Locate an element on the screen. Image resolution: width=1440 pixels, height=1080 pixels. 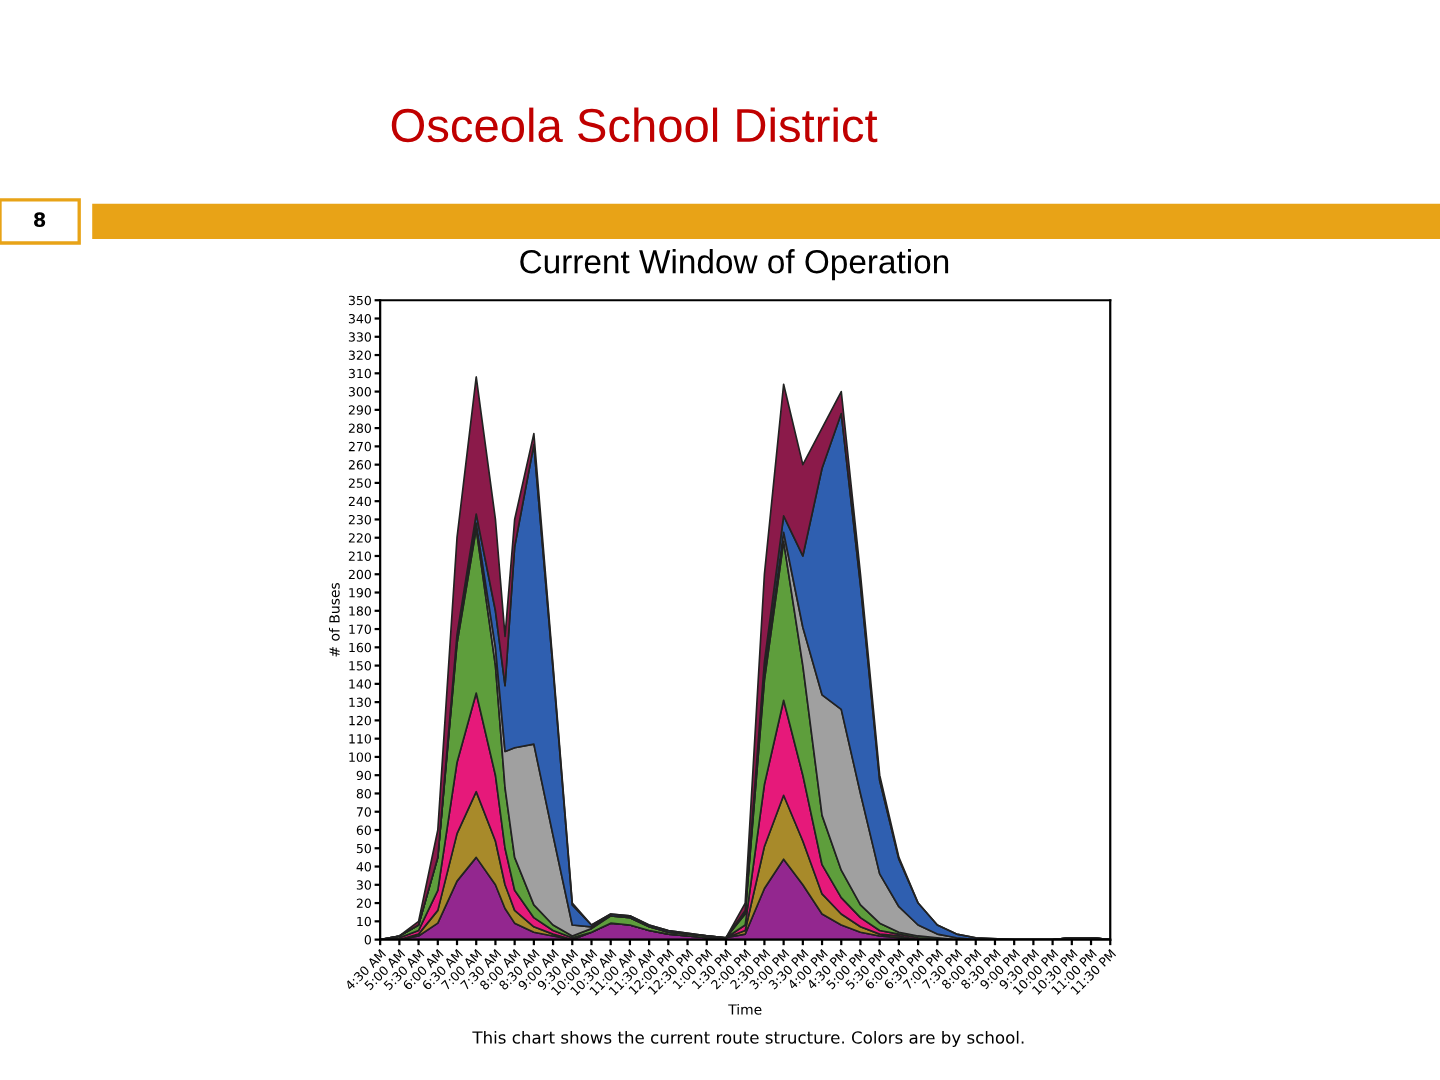
chart-title: Osceola School District is located at coordinates (634, 125).